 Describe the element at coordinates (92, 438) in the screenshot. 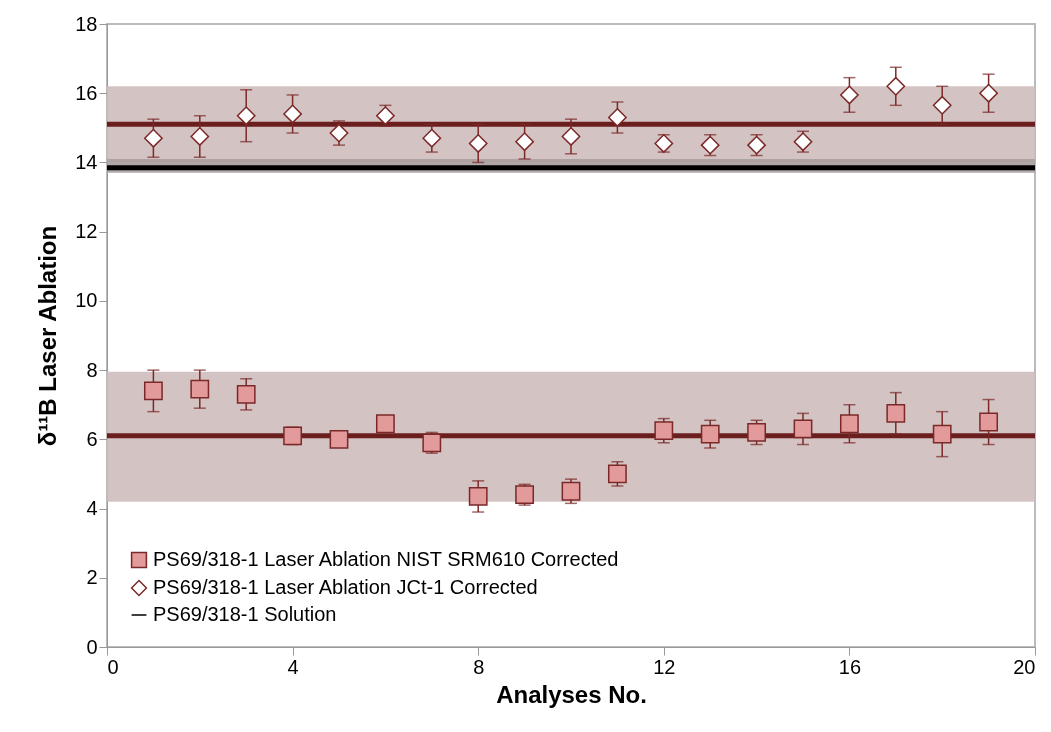

I see `y-tick-label: 6` at that location.